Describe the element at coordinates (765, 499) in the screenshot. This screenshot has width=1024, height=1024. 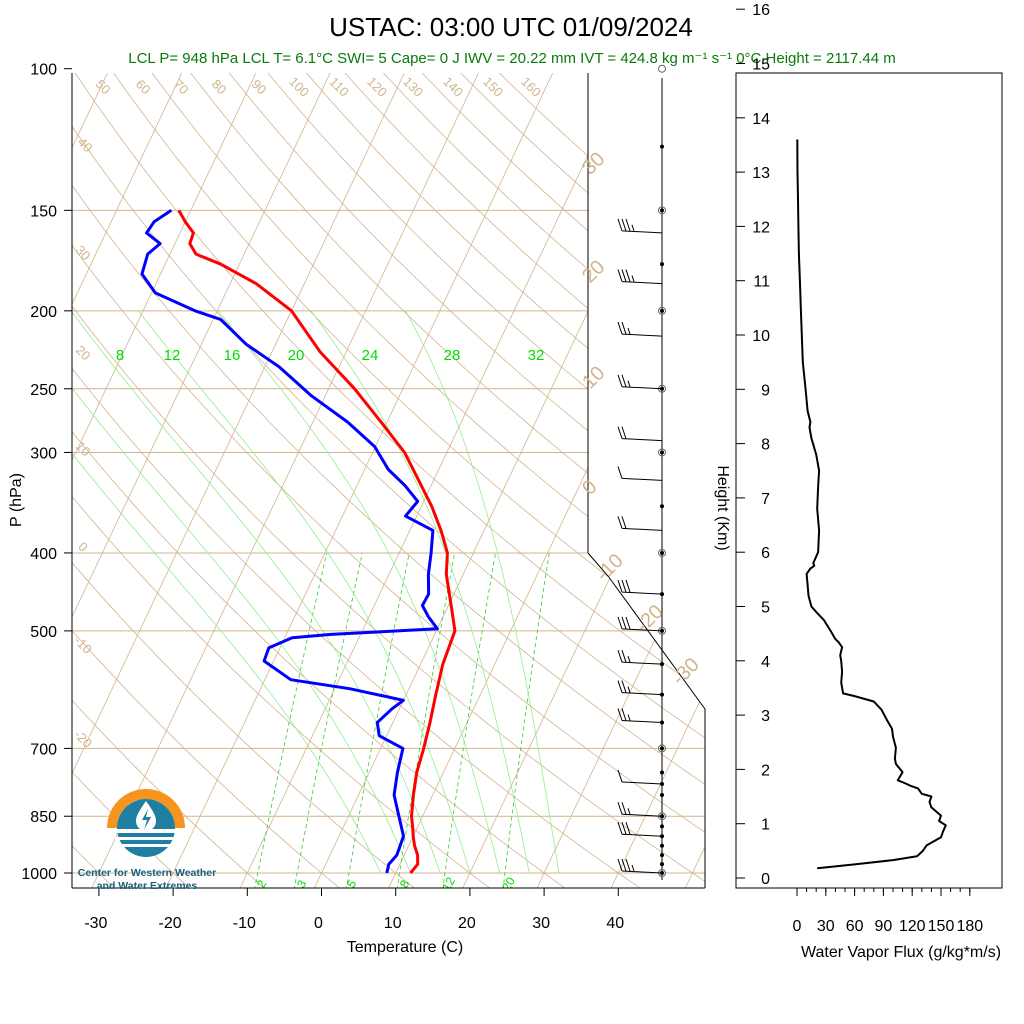
I see `flux-y-tick-label: 7` at that location.